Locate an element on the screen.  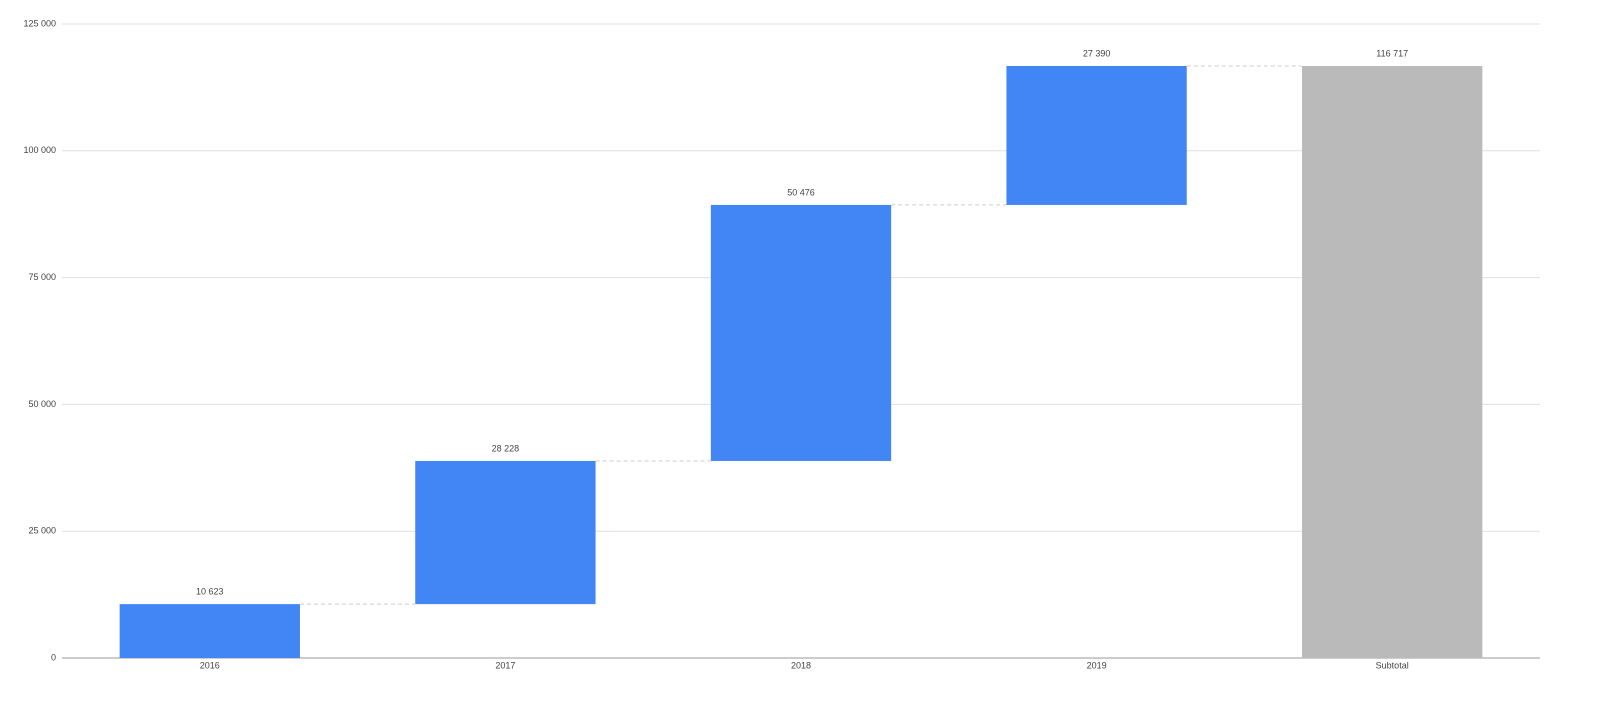
y-tick-label: 50 000 is located at coordinates (42, 404).